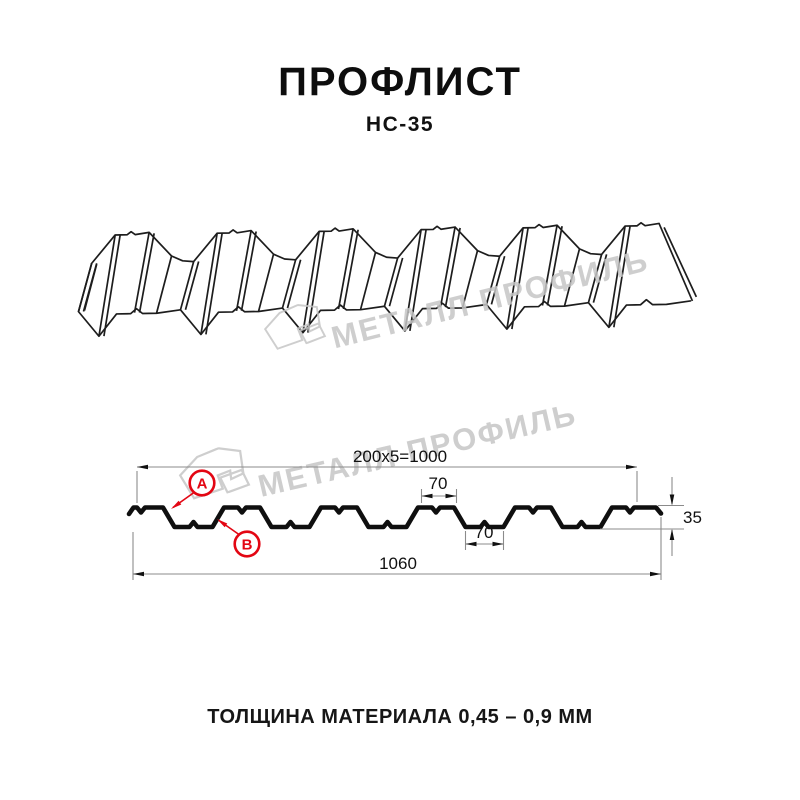 The width and height of the screenshot is (800, 800). What do you see at coordinates (484, 532) in the screenshot?
I see `dim-valley-width-label: 70` at bounding box center [484, 532].